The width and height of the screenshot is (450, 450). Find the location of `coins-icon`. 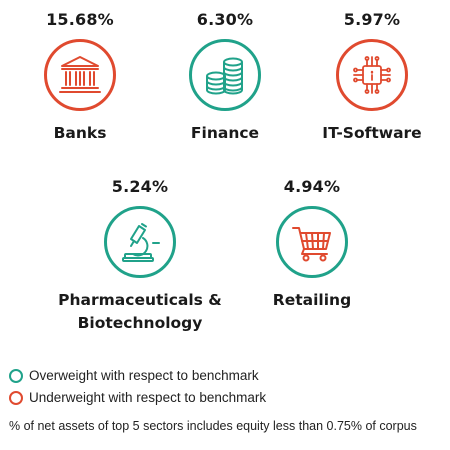

coins-icon is located at coordinates (224, 76).